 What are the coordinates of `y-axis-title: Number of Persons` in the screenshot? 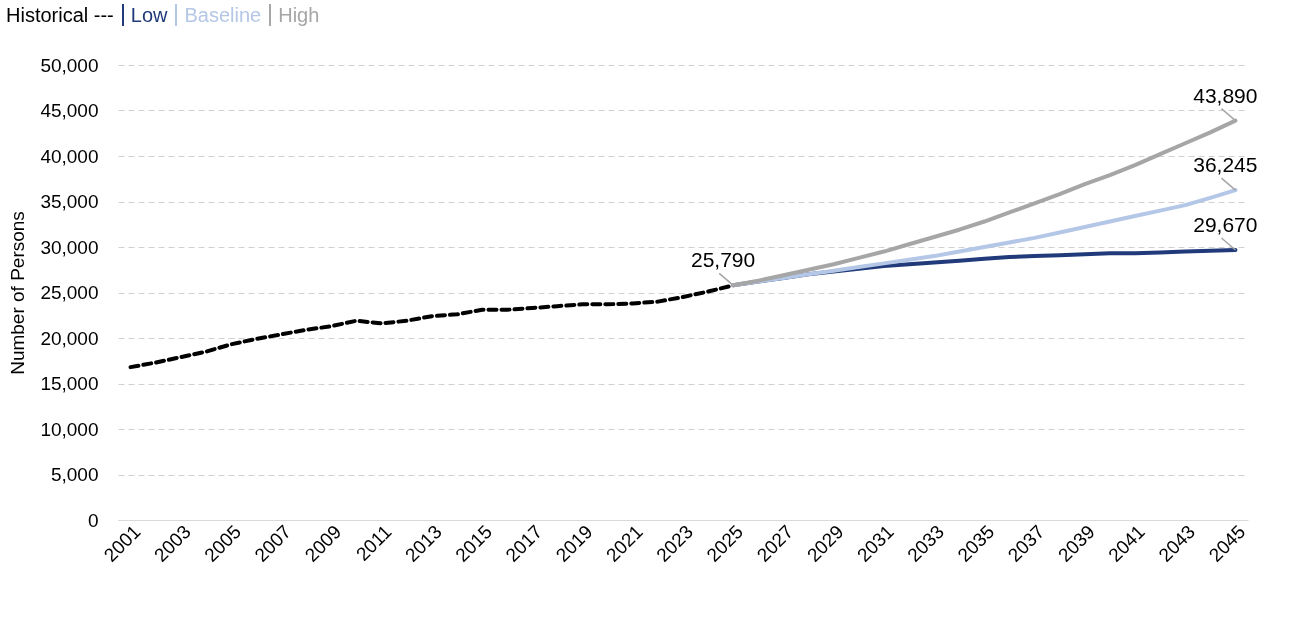 It's located at (18, 293).